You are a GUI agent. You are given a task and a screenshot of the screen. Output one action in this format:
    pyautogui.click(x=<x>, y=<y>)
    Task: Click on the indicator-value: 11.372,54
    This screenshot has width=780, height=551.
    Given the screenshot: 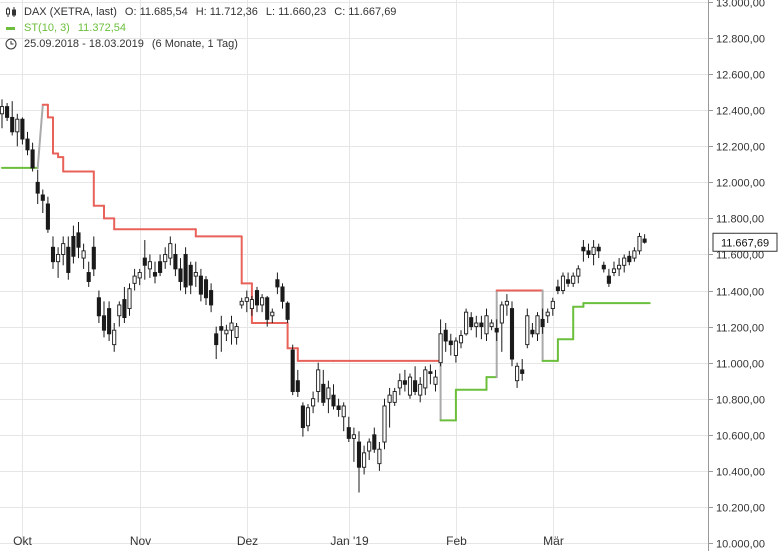 What is the action you would take?
    pyautogui.click(x=101, y=28)
    